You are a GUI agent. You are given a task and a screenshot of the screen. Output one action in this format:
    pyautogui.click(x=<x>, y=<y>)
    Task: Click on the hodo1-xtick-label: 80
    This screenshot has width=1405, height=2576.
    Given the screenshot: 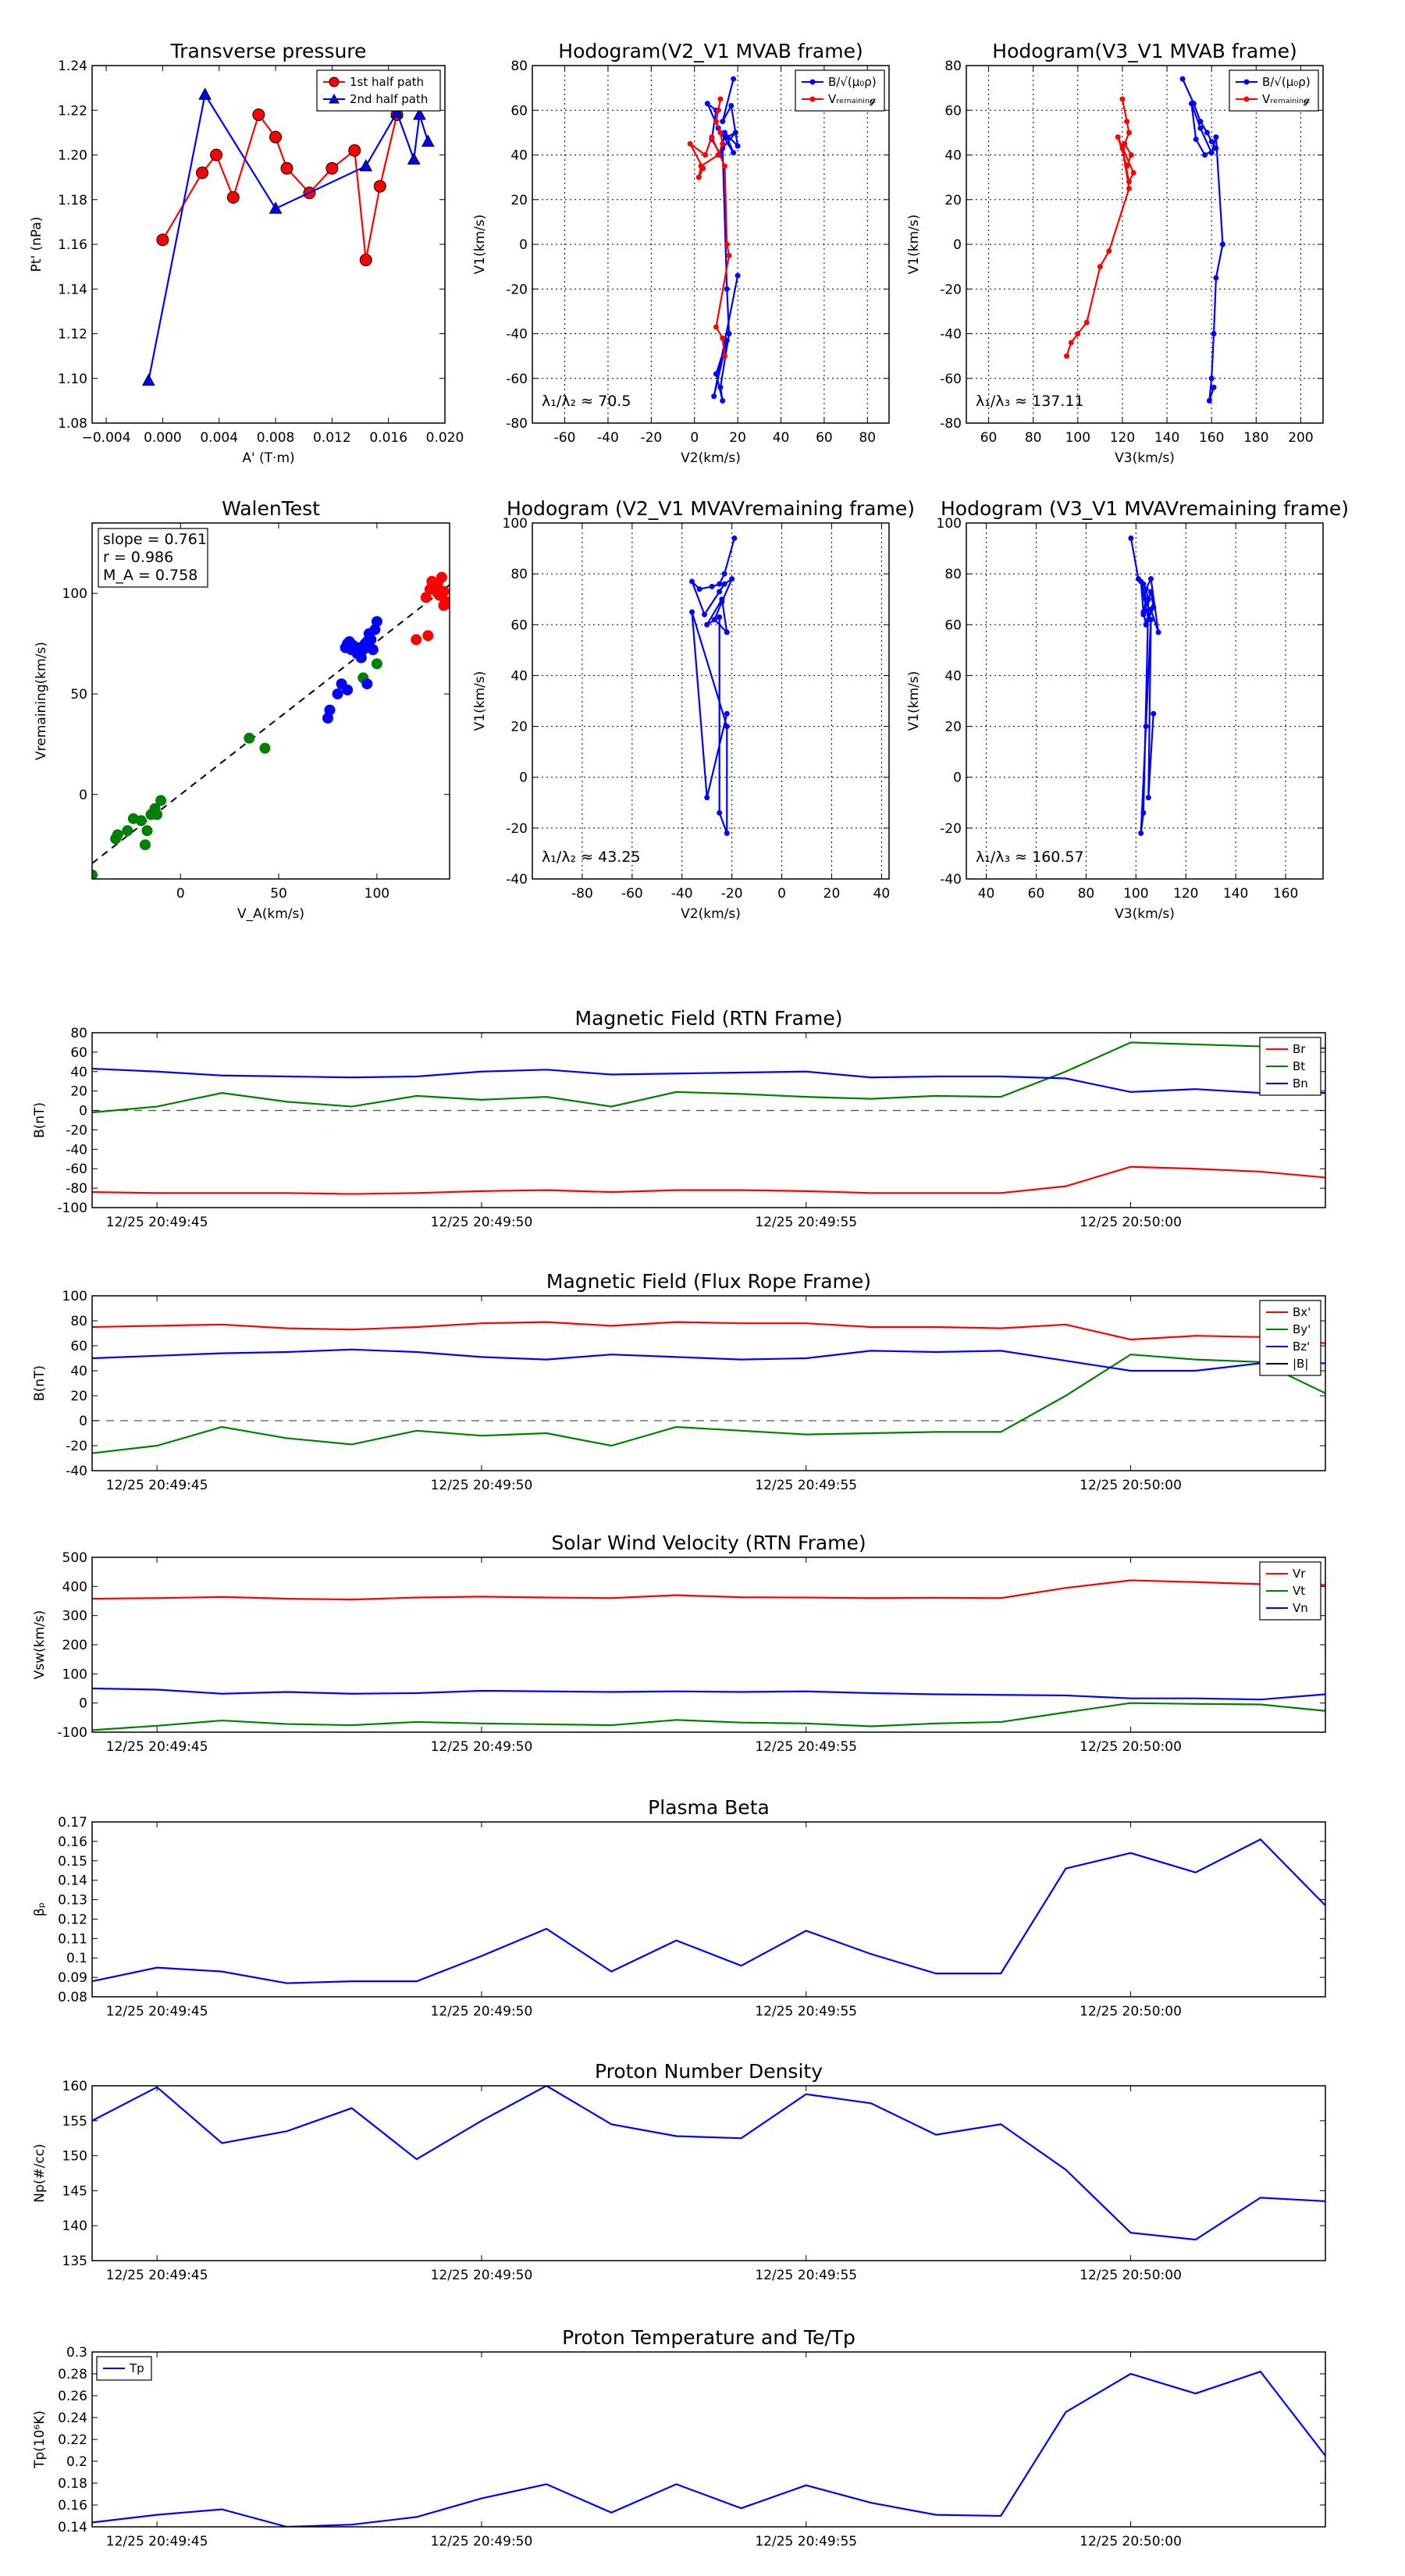 What is the action you would take?
    pyautogui.click(x=868, y=438)
    